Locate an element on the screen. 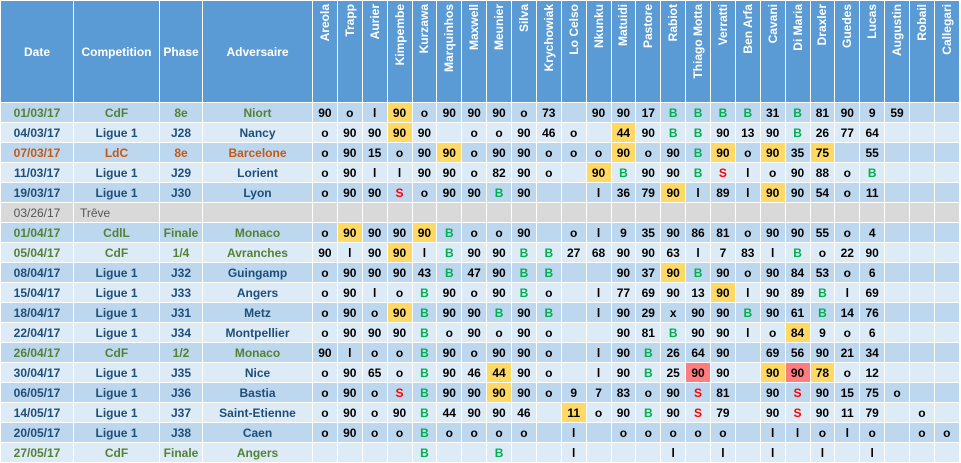  header-player: Matuidi is located at coordinates (623, 51).